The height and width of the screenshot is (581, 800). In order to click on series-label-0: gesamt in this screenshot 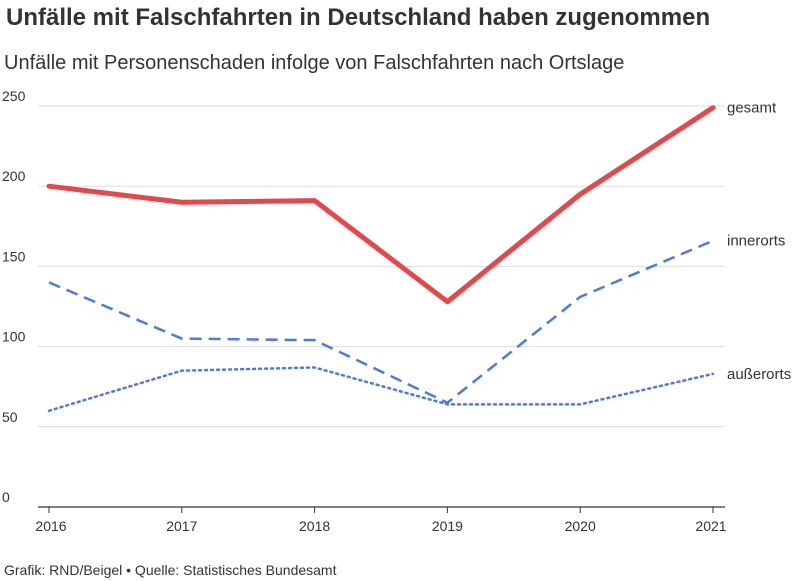, I will do `click(752, 108)`.